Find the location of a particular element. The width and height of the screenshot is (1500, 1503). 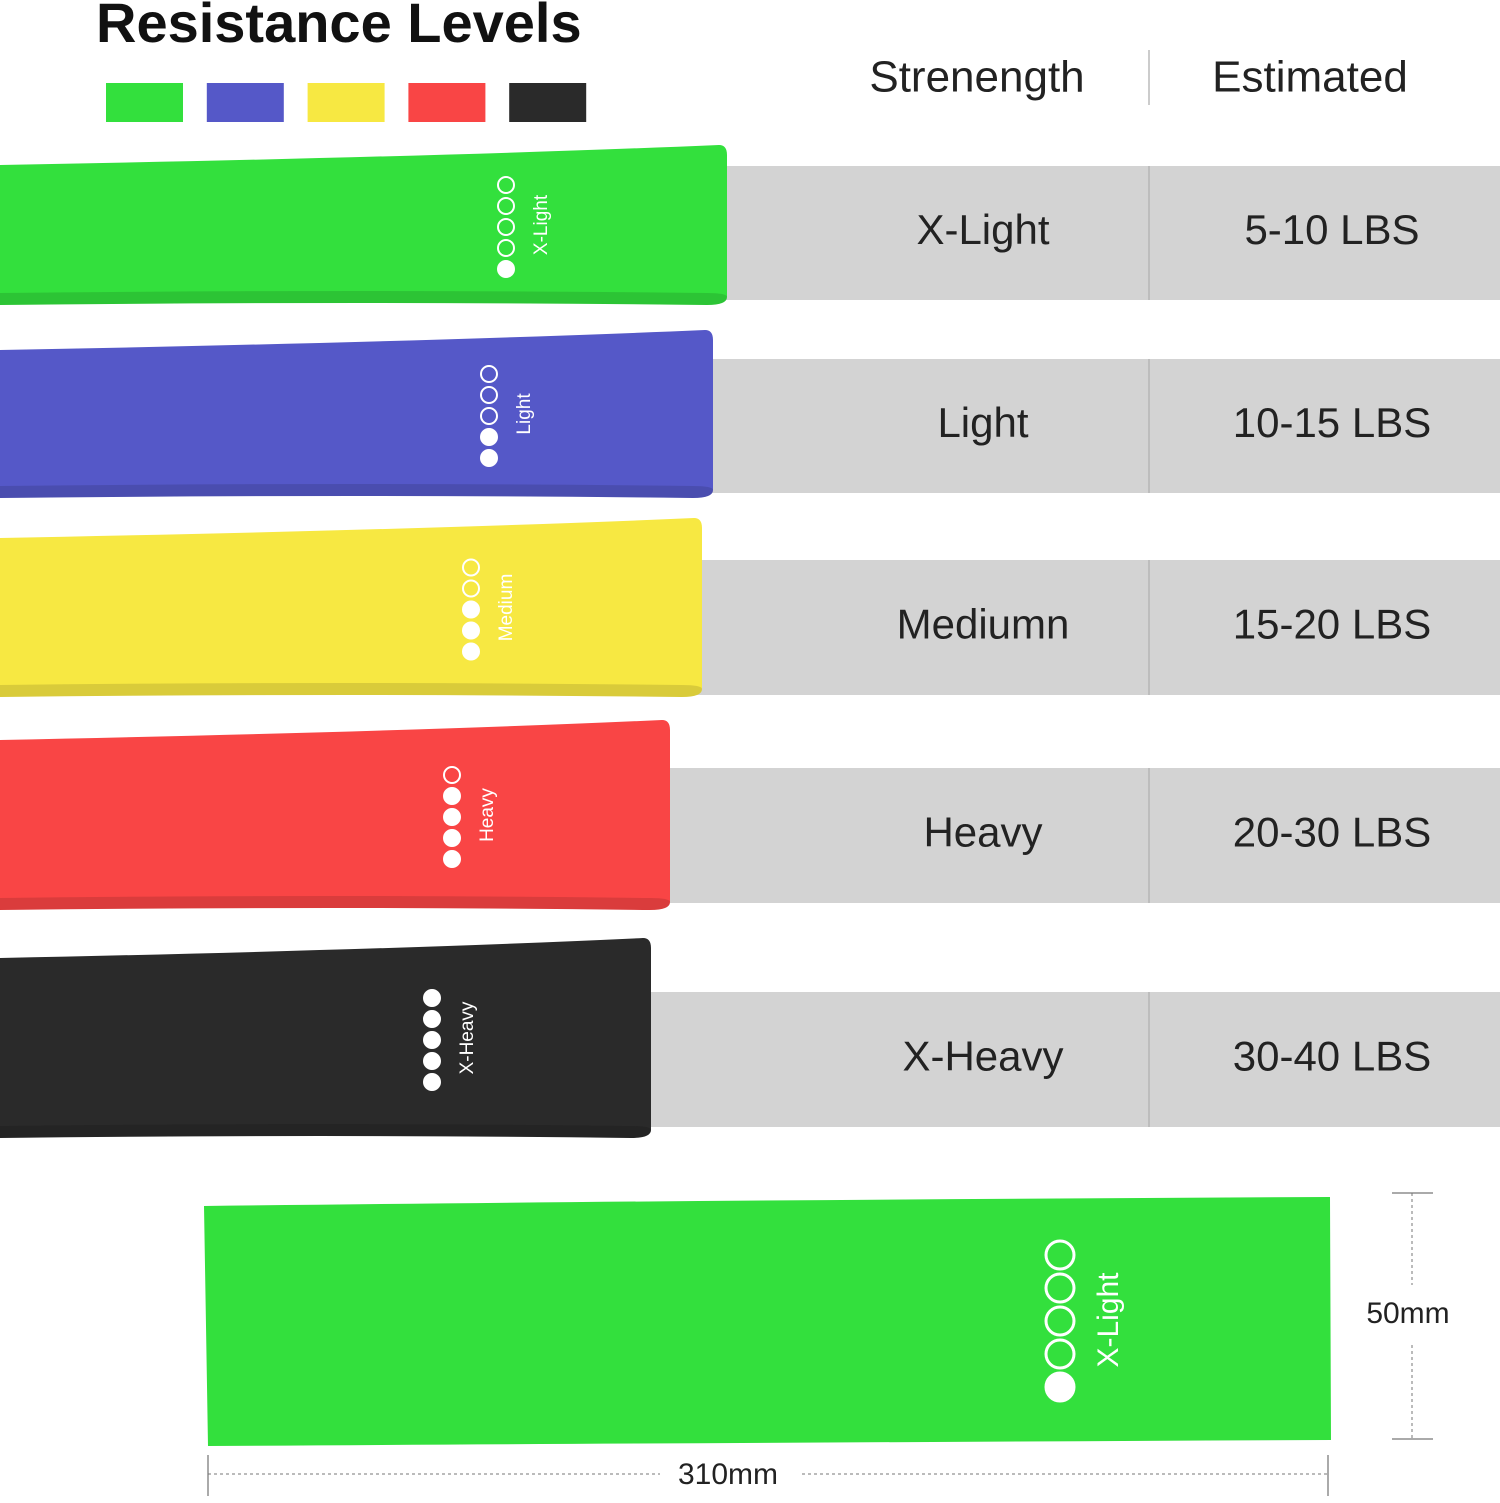

estimated: 30-40 LBS is located at coordinates (1332, 1056).